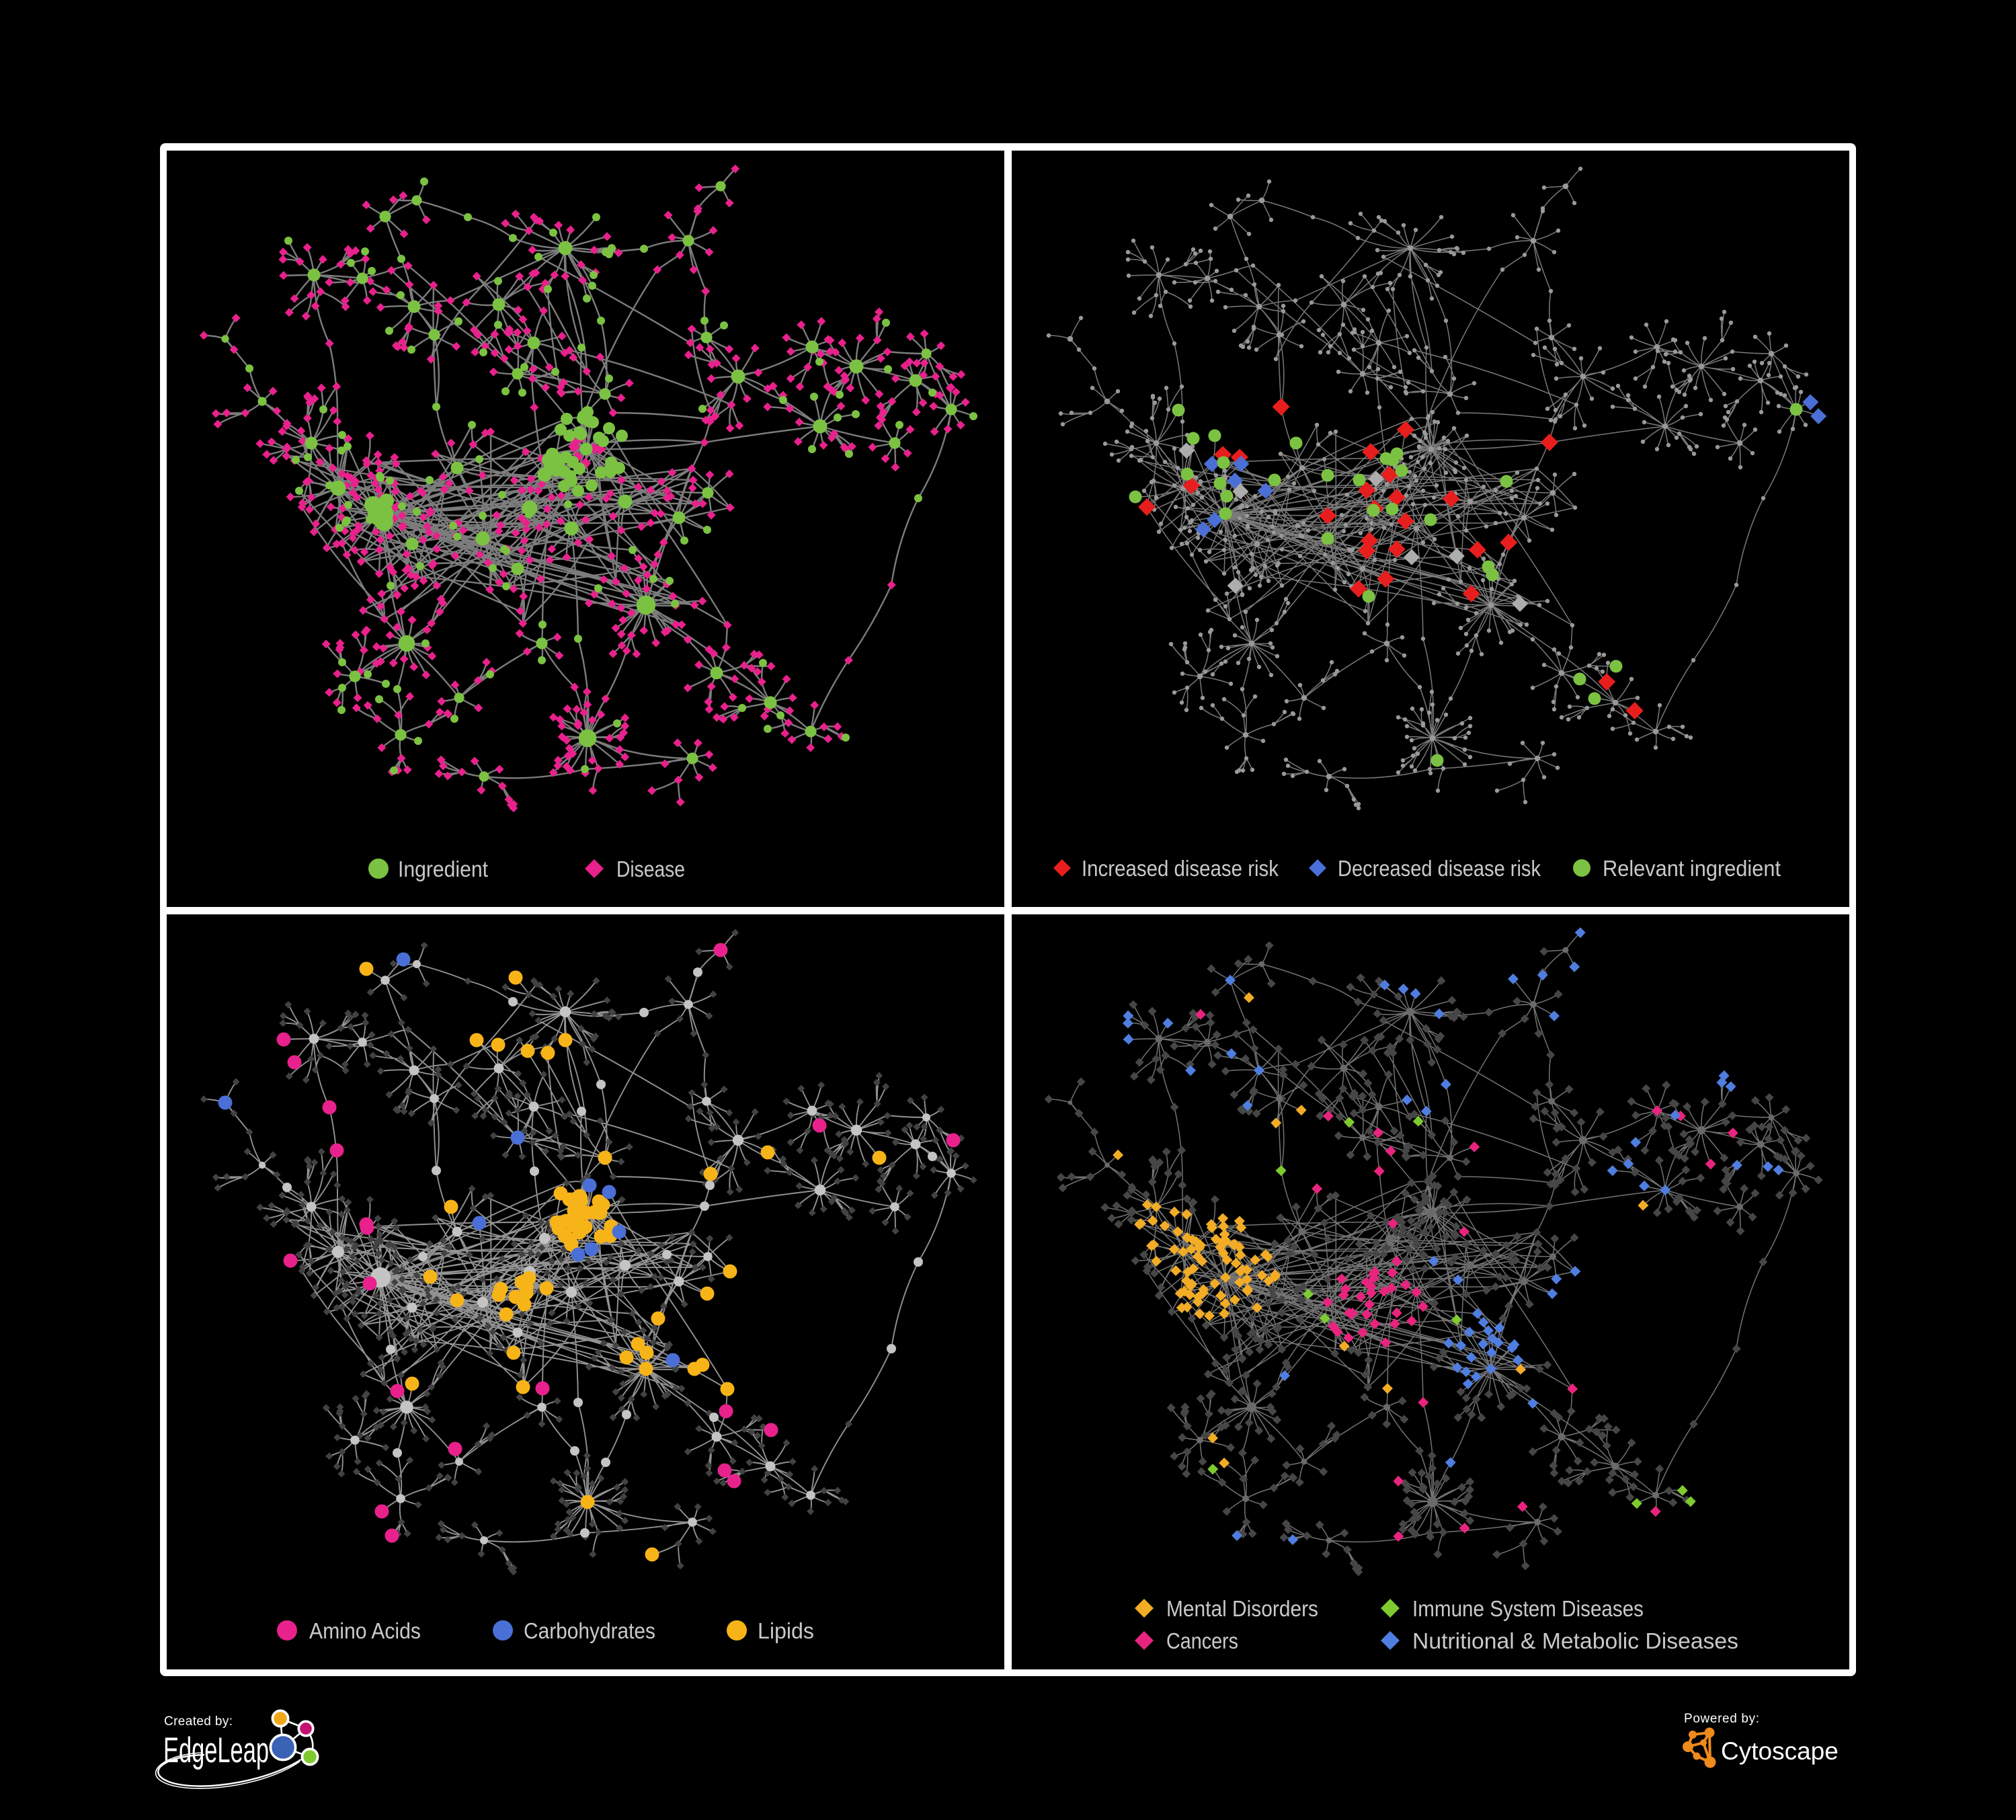 The image size is (2016, 1820). What do you see at coordinates (589, 1630) in the screenshot?
I see `svg-text: Carbohydrates` at bounding box center [589, 1630].